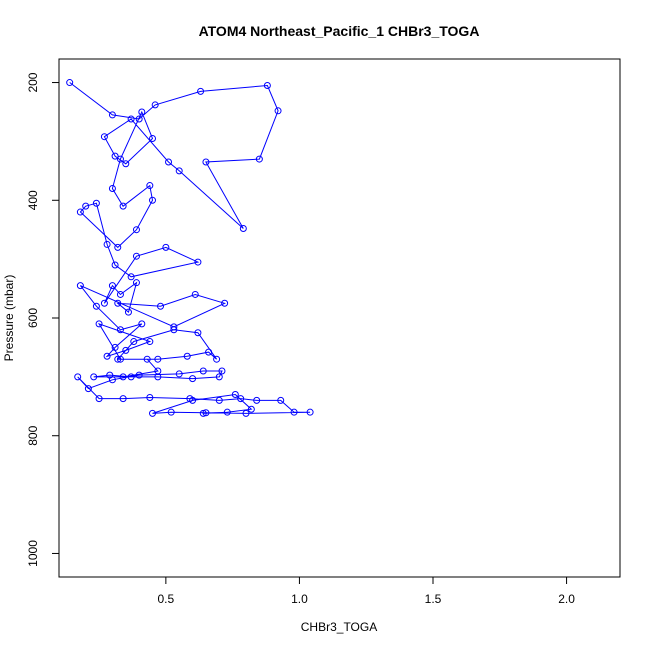 The image size is (650, 650). I want to click on x-tick-label: 2.0, so click(566, 599).